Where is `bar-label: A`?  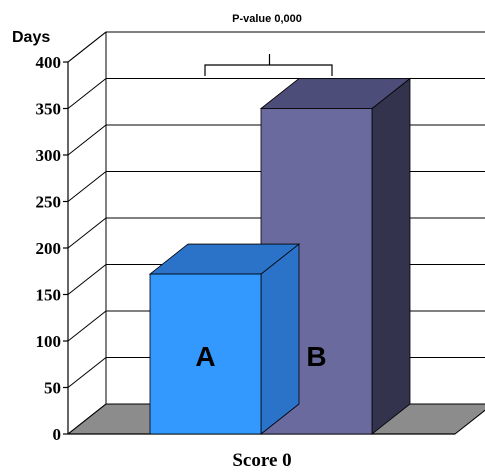
bar-label: A is located at coordinates (205, 356).